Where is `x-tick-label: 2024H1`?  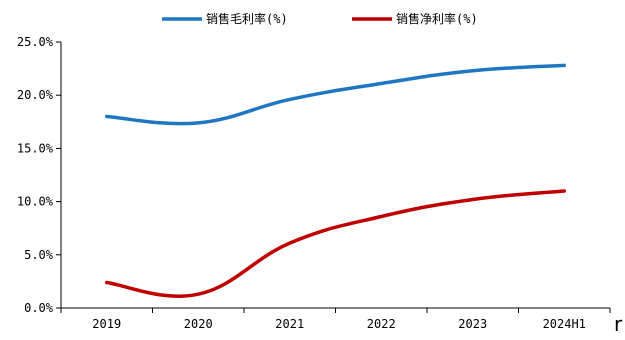
x-tick-label: 2024H1 is located at coordinates (564, 324).